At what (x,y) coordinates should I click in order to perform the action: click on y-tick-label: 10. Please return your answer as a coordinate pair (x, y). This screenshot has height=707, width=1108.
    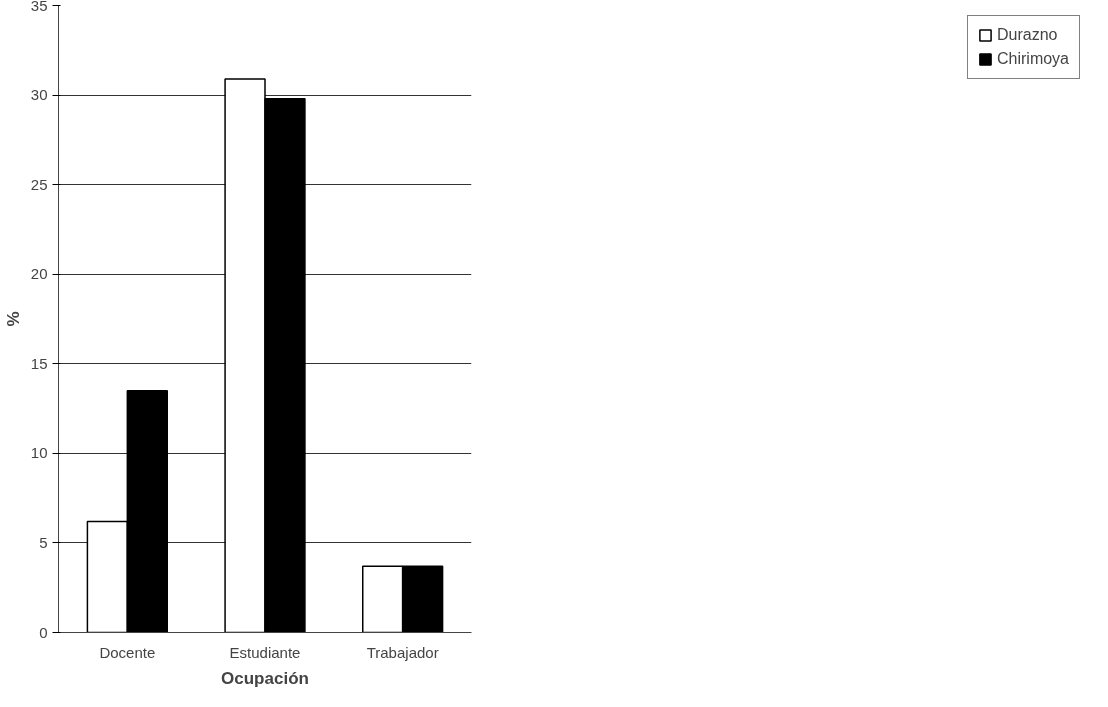
    Looking at the image, I should click on (39, 453).